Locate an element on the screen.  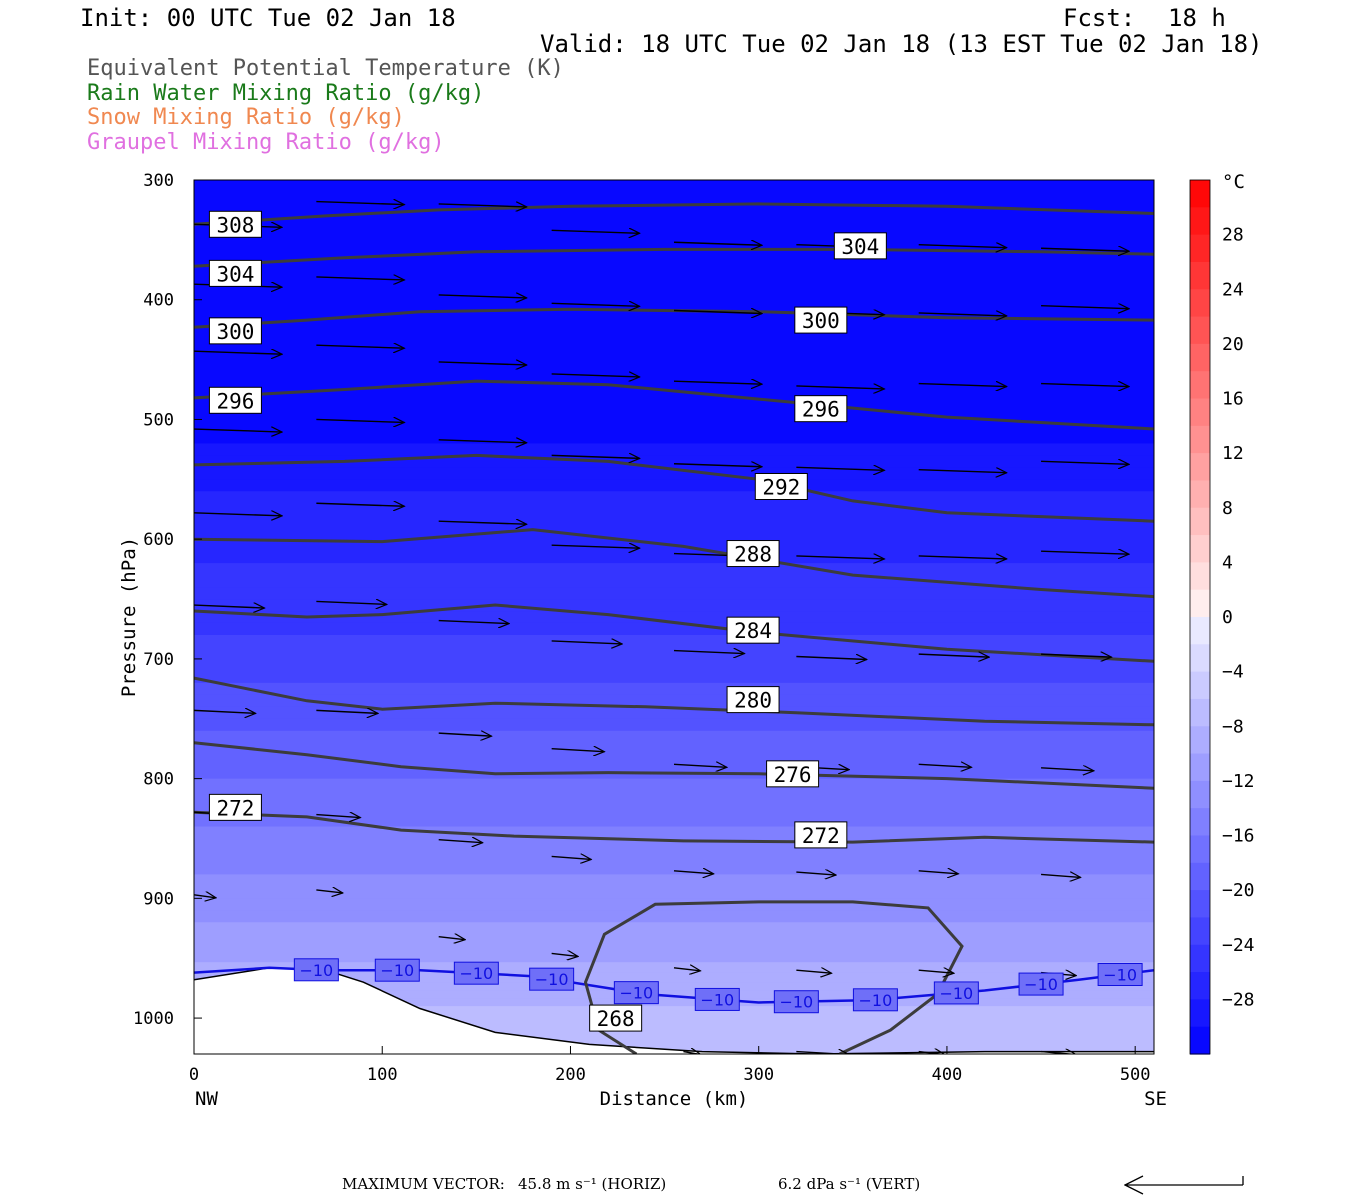
terrain-fill is located at coordinates (674, 1010).